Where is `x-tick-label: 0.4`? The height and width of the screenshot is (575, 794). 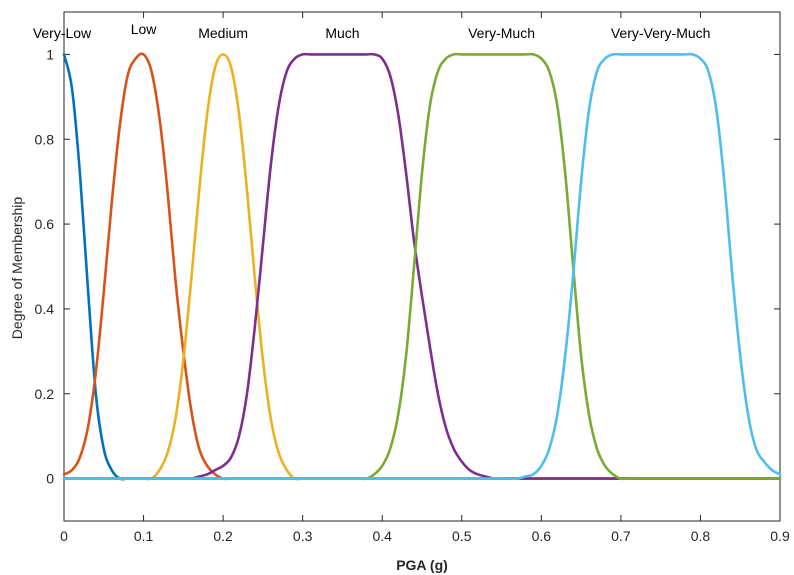 x-tick-label: 0.4 is located at coordinates (382, 536).